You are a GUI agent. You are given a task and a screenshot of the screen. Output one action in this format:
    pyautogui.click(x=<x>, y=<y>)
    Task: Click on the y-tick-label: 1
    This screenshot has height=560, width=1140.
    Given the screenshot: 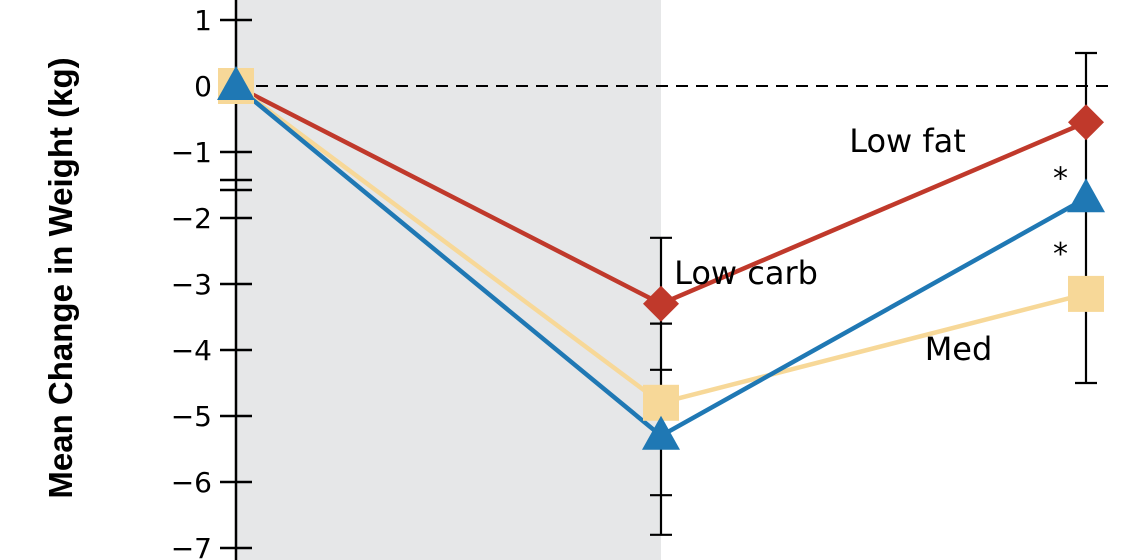 What is the action you would take?
    pyautogui.click(x=203, y=20)
    